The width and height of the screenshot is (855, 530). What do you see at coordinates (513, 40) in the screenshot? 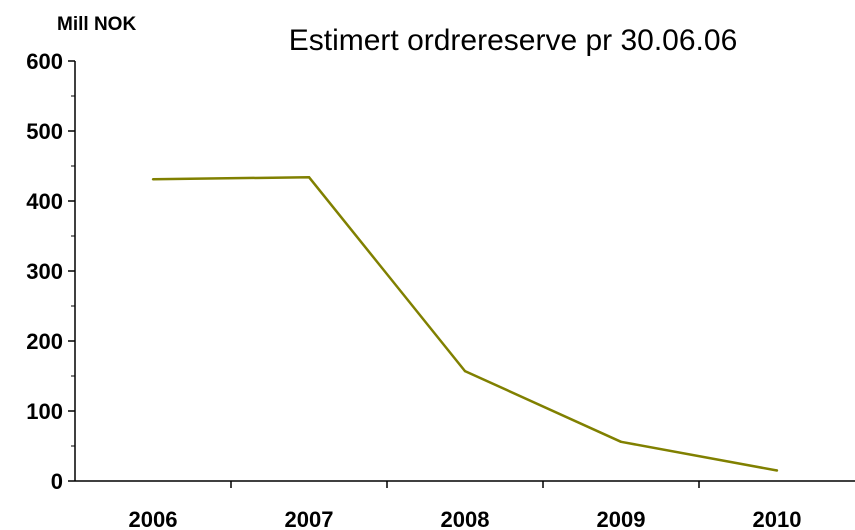
I see `chart-title: Estimert ordrereserve pr 30.06.06` at bounding box center [513, 40].